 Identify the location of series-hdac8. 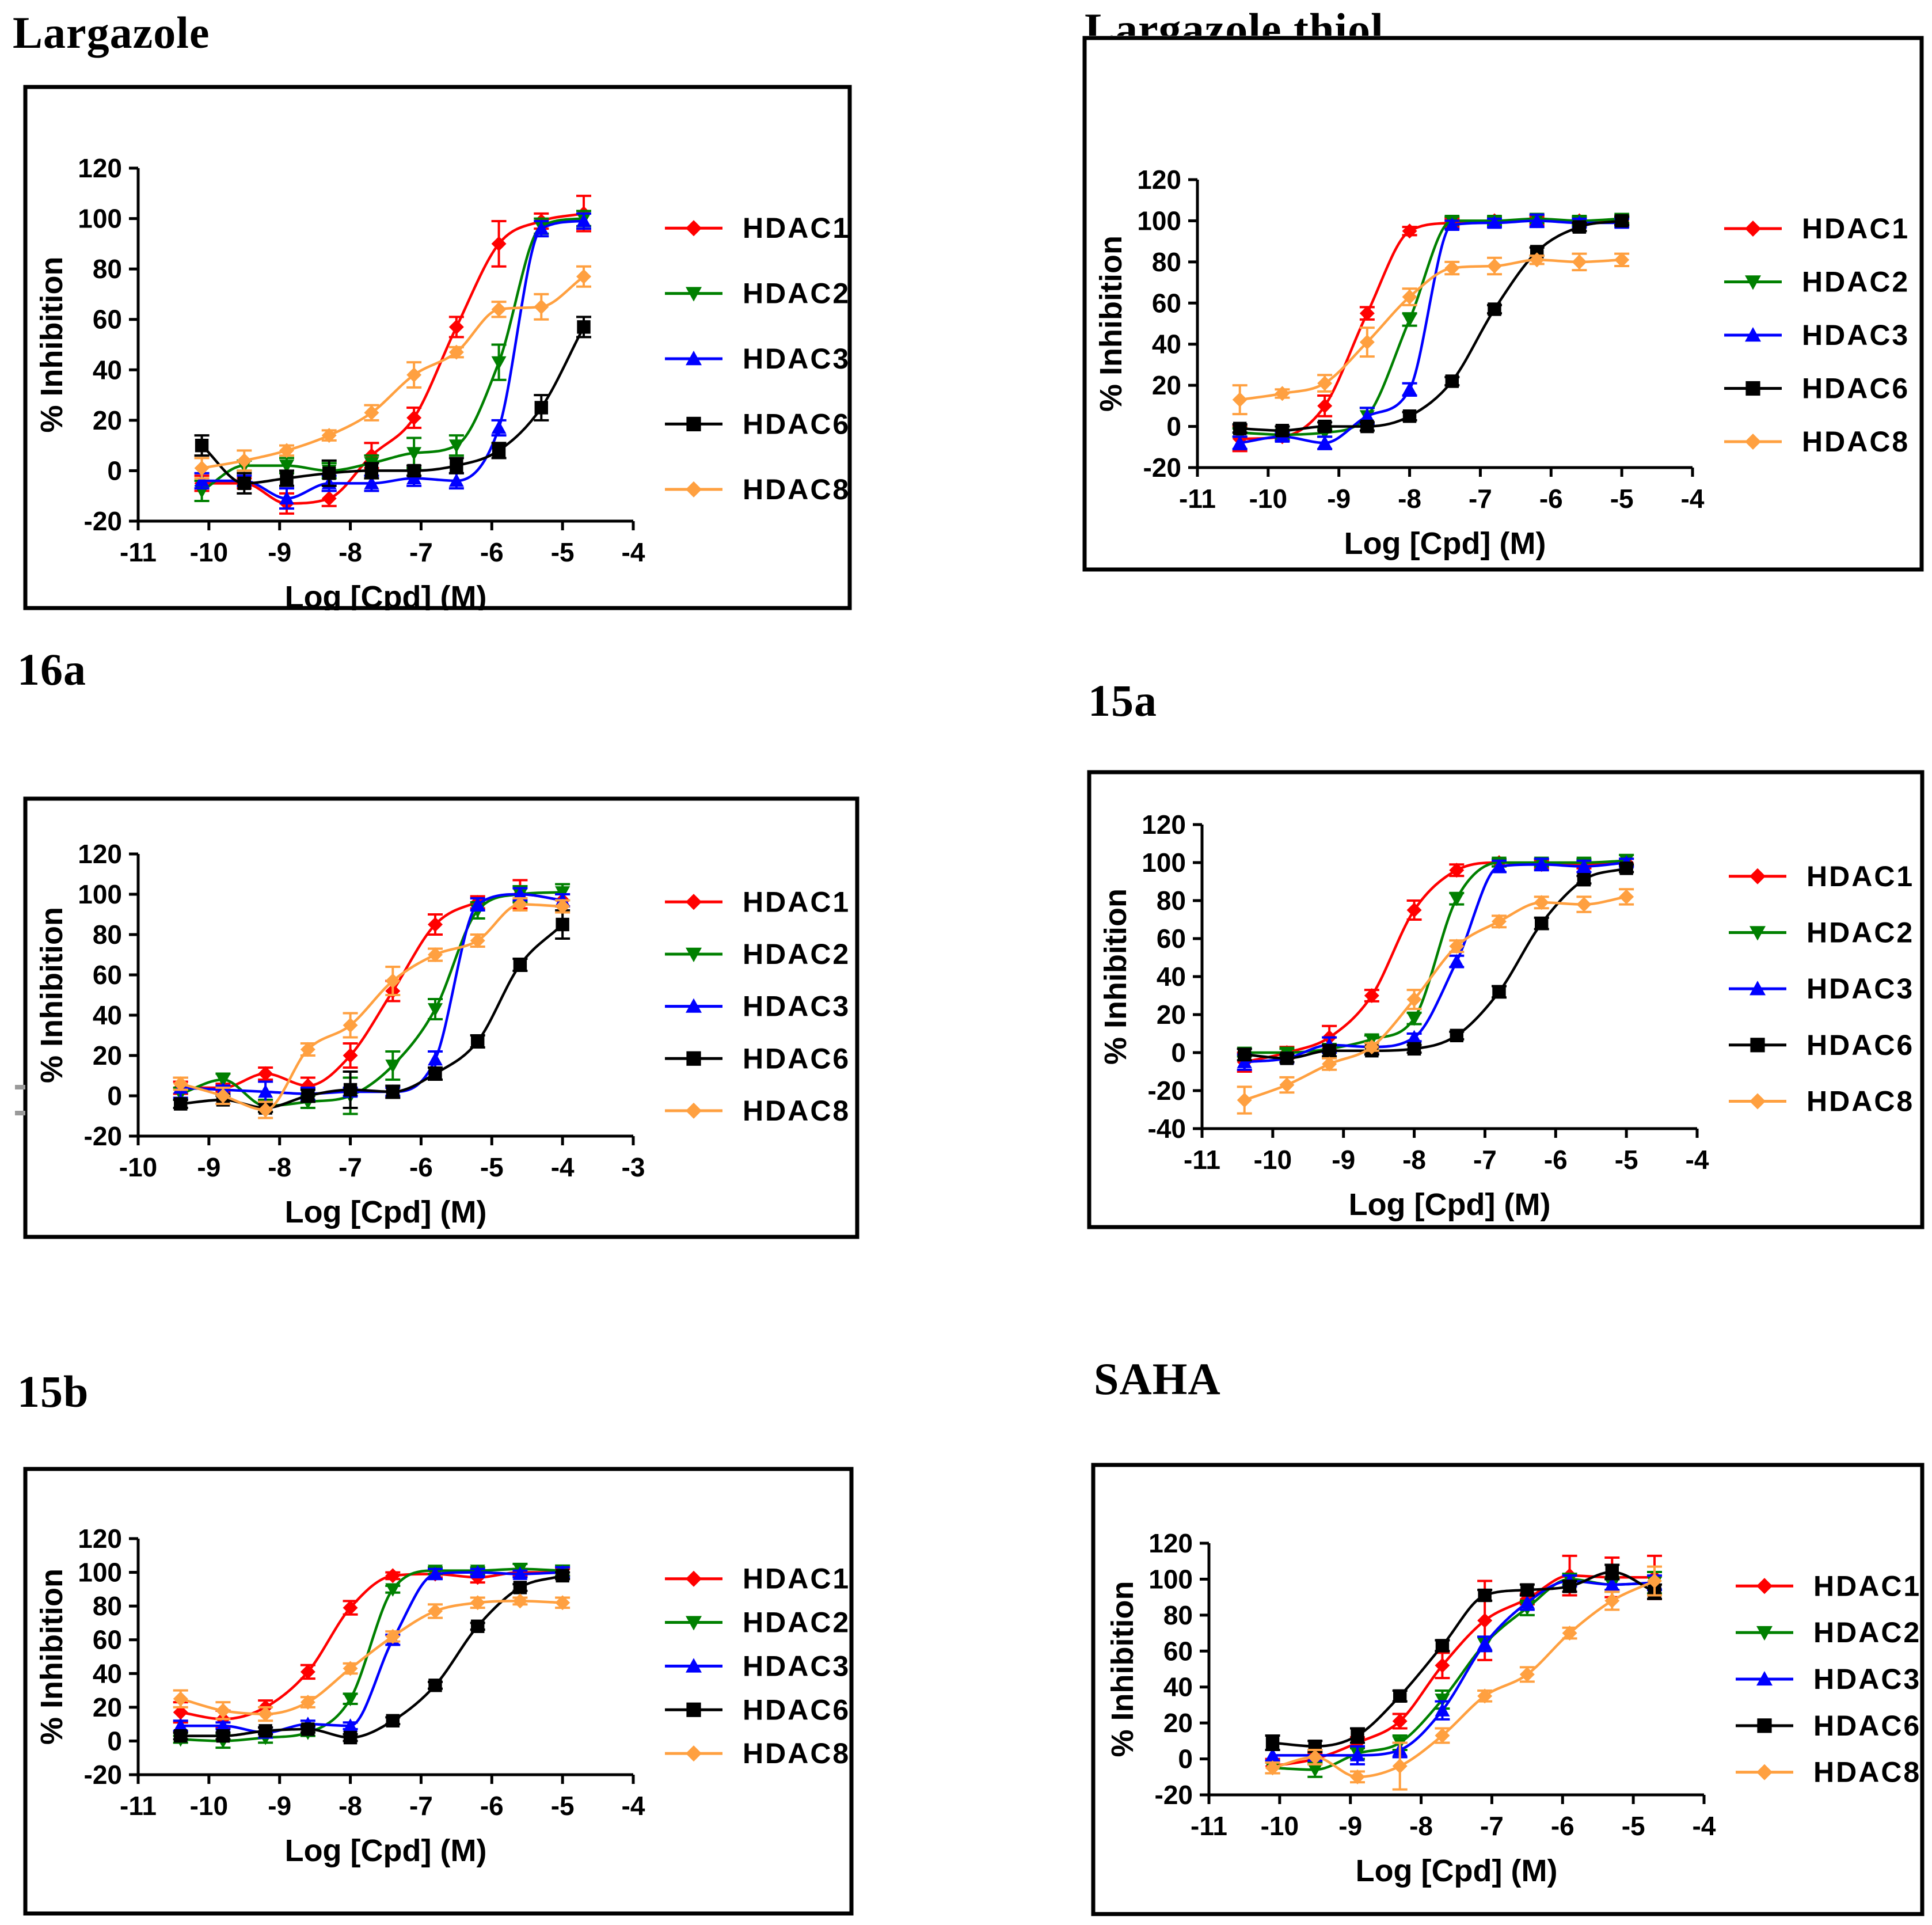
(372, 1657).